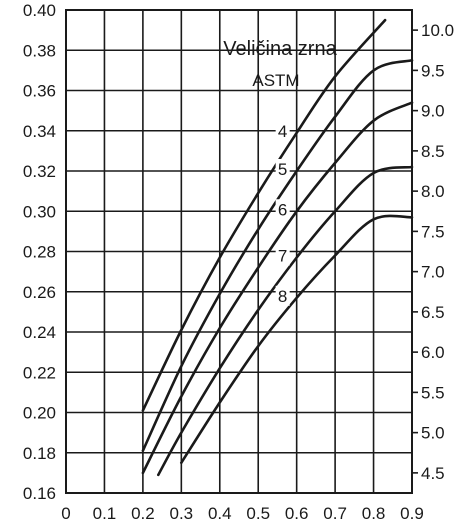 The height and width of the screenshot is (527, 471). Describe the element at coordinates (433, 70) in the screenshot. I see `y2-tick-label: 9.5` at that location.